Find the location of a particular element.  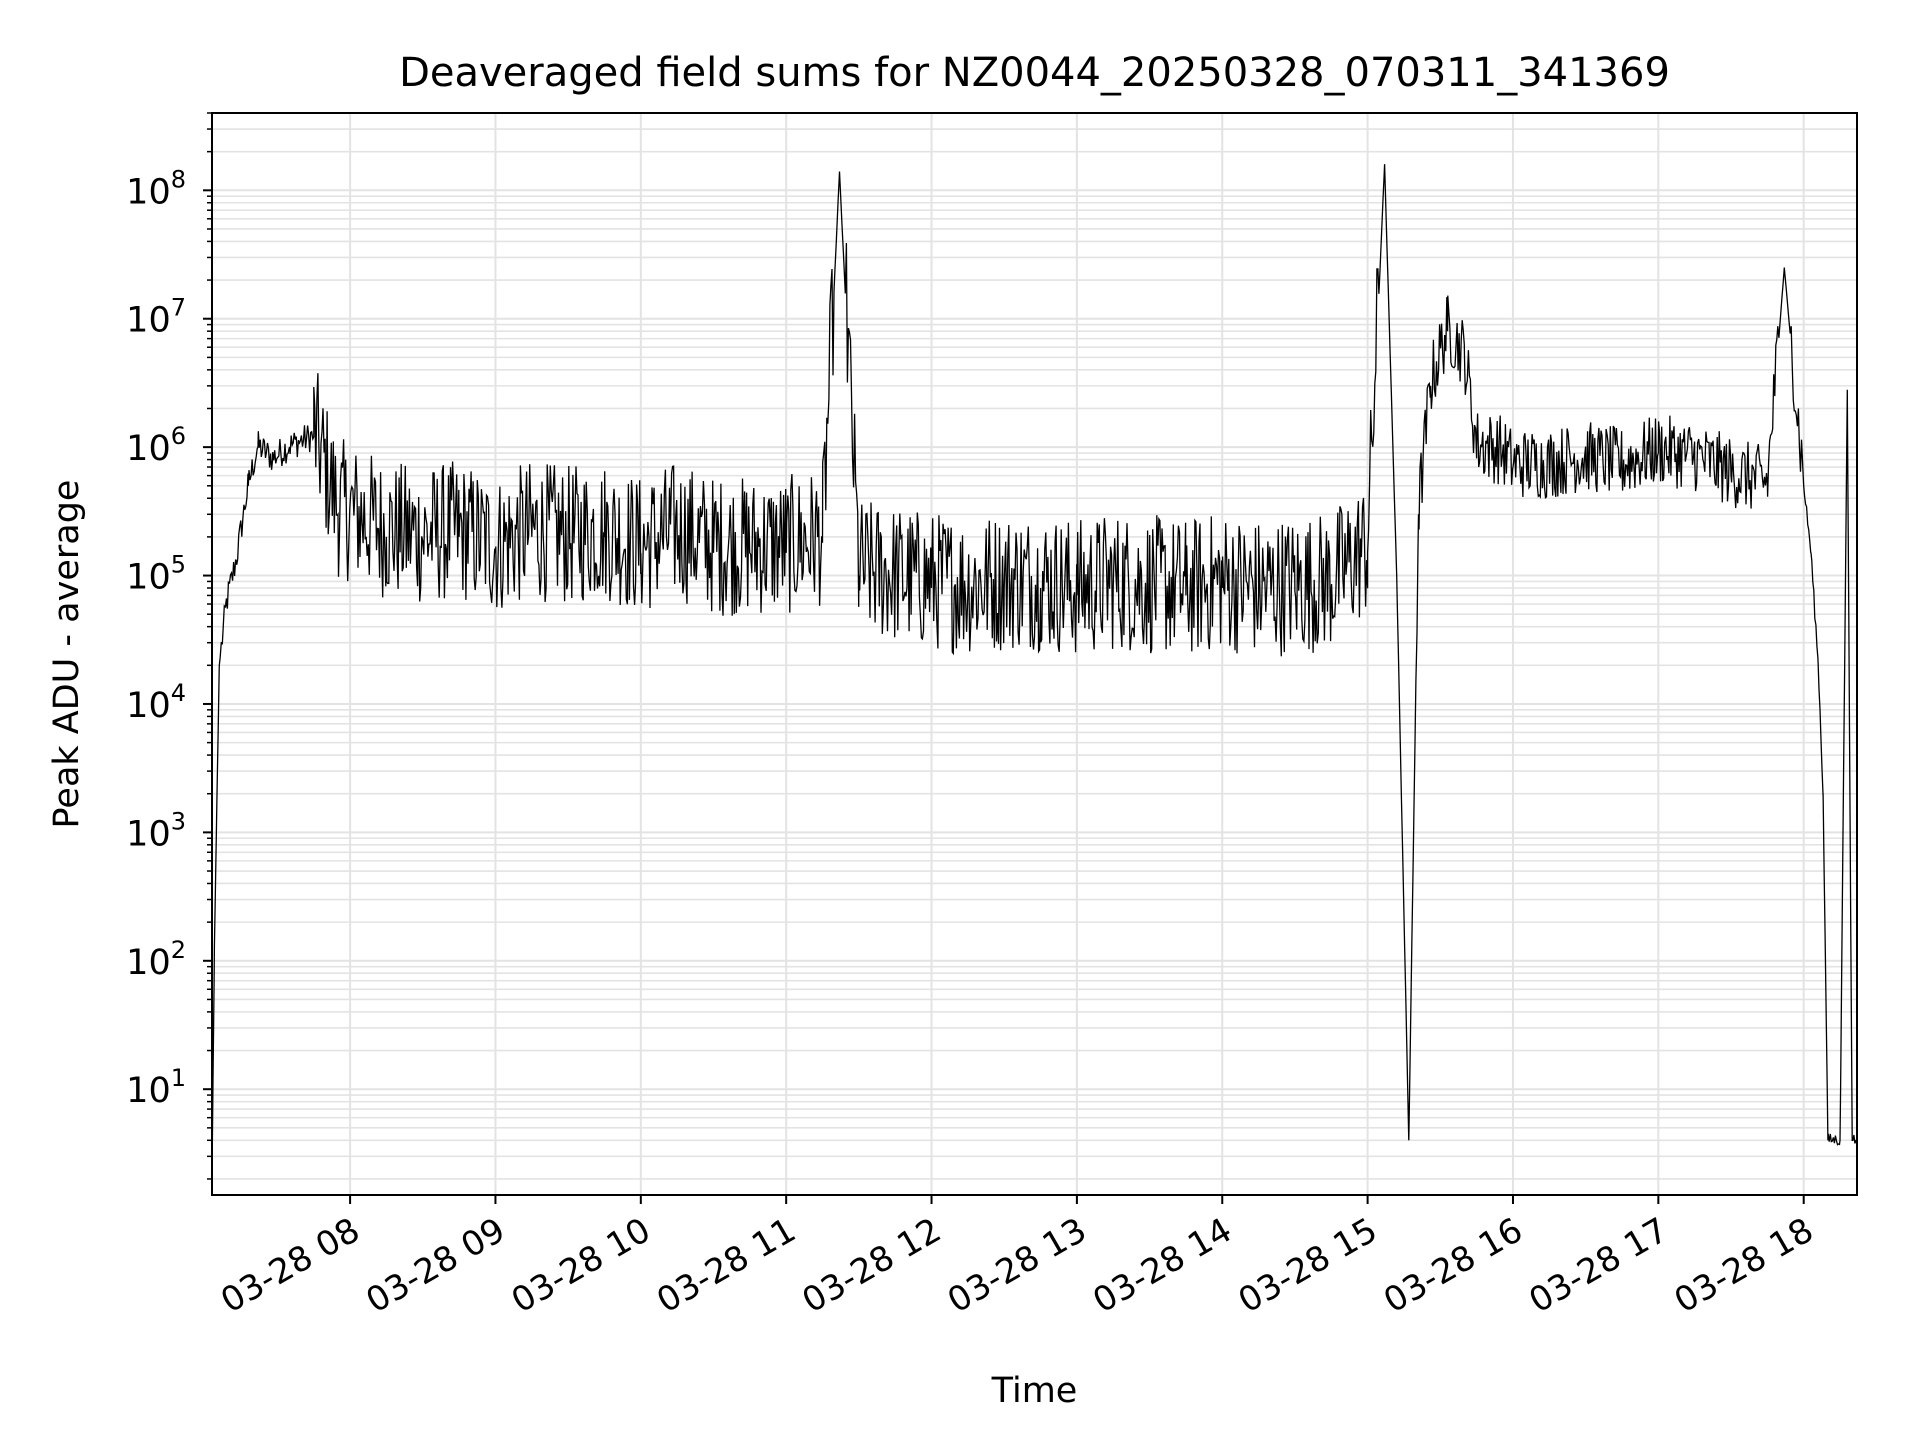

y-tick-exponent: 5 is located at coordinates (178, 565).